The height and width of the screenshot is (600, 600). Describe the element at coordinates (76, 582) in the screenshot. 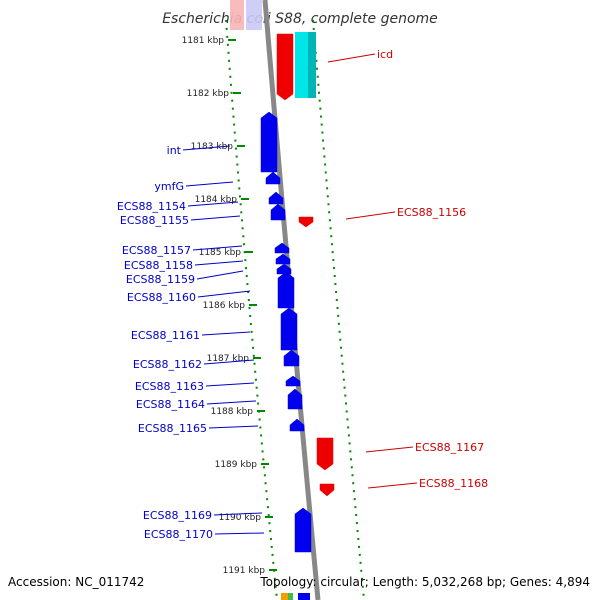

I see `accession-text: Accession: NC_011742` at that location.